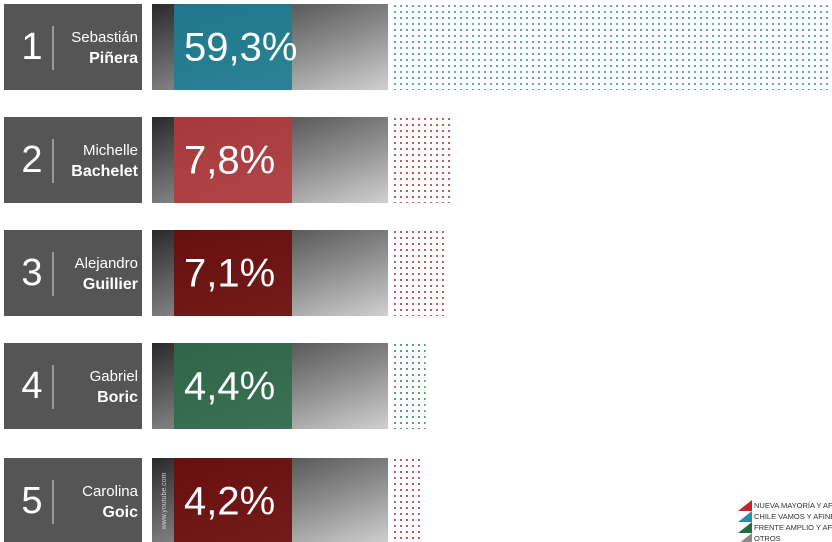 This screenshot has width=832, height=542. Describe the element at coordinates (114, 376) in the screenshot. I see `first-name: Gabriel` at that location.